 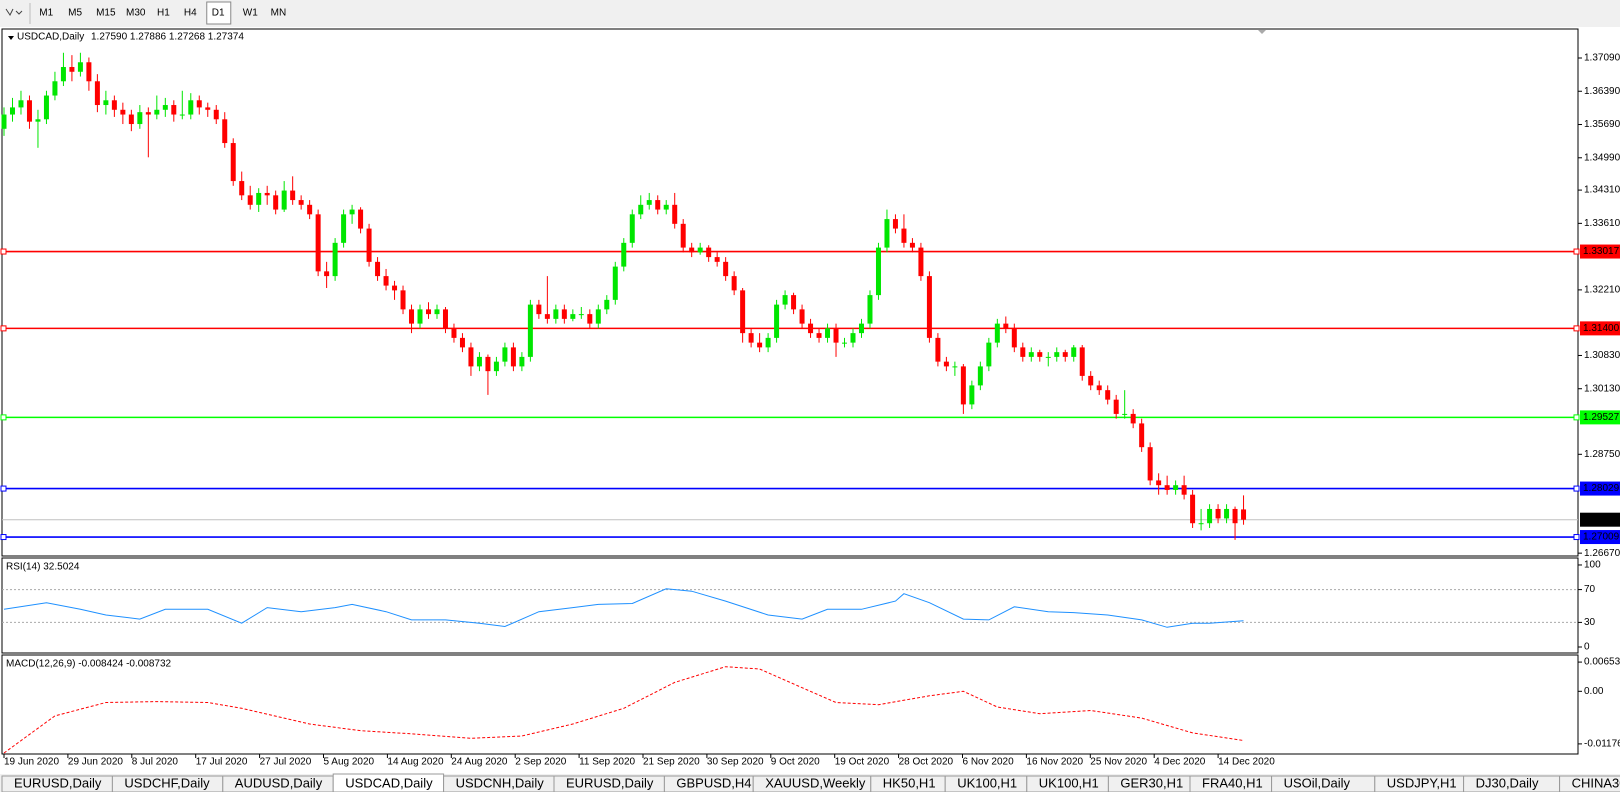 What do you see at coordinates (1602, 355) in the screenshot?
I see `y-tick-label: 1.30830` at bounding box center [1602, 355].